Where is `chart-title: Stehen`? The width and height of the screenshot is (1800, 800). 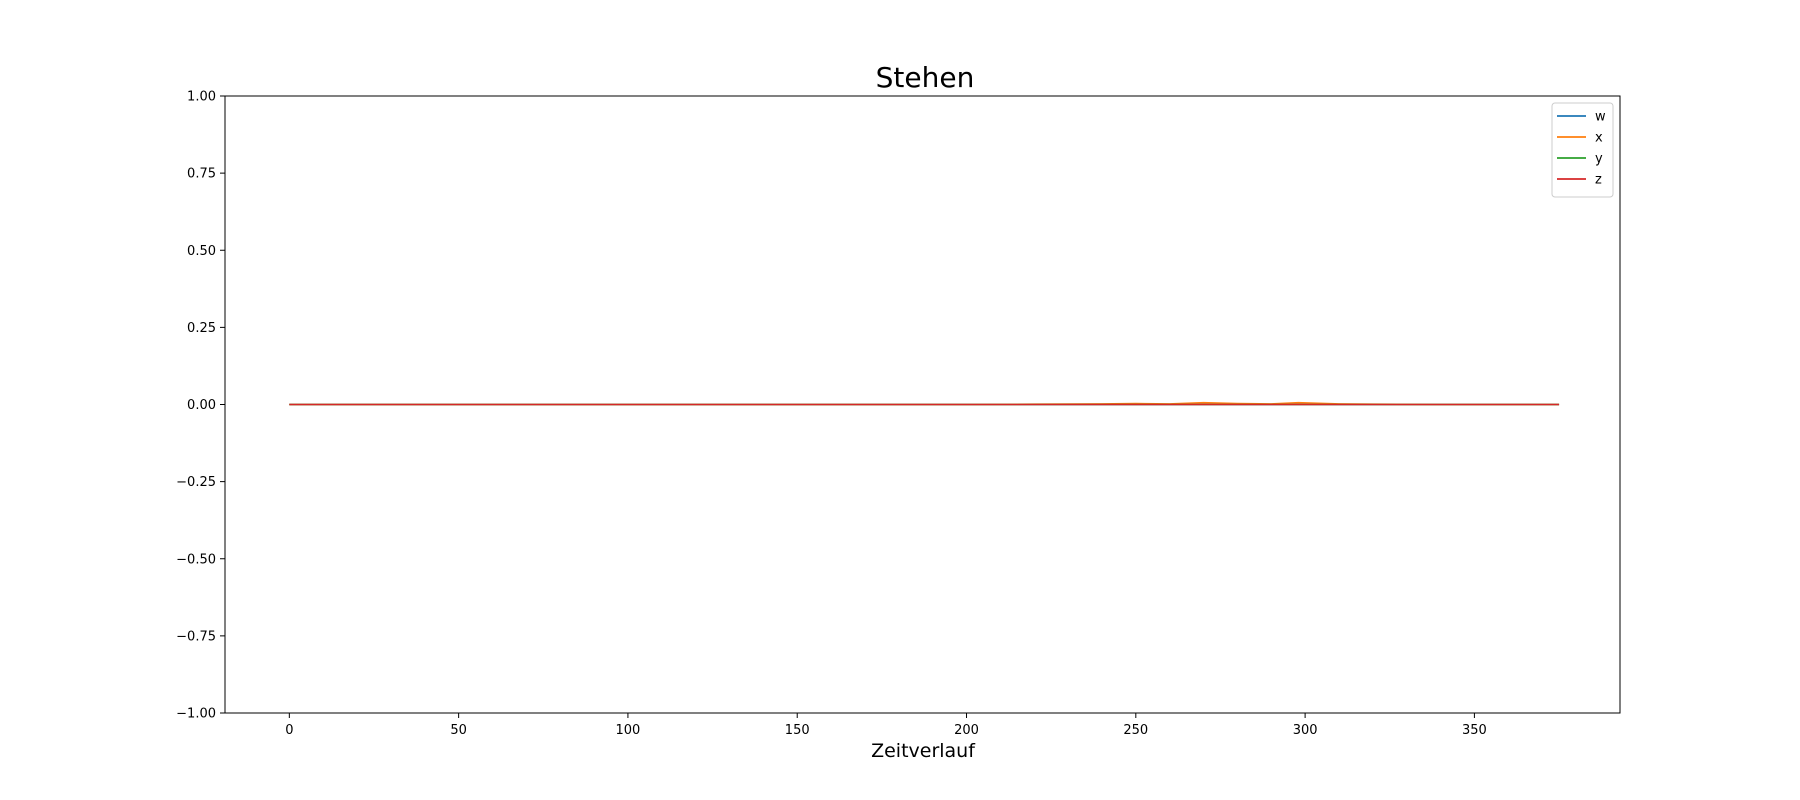
chart-title: Stehen is located at coordinates (925, 77).